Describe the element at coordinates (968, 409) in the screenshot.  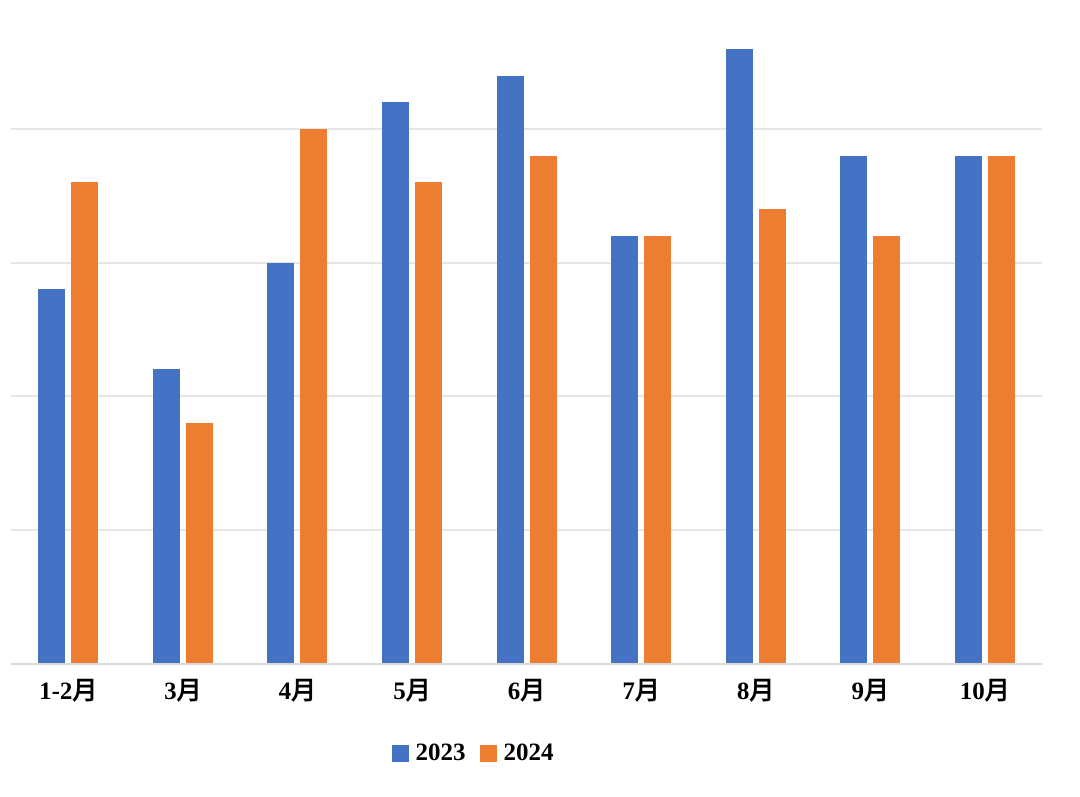
I see `bar-2023-10月` at that location.